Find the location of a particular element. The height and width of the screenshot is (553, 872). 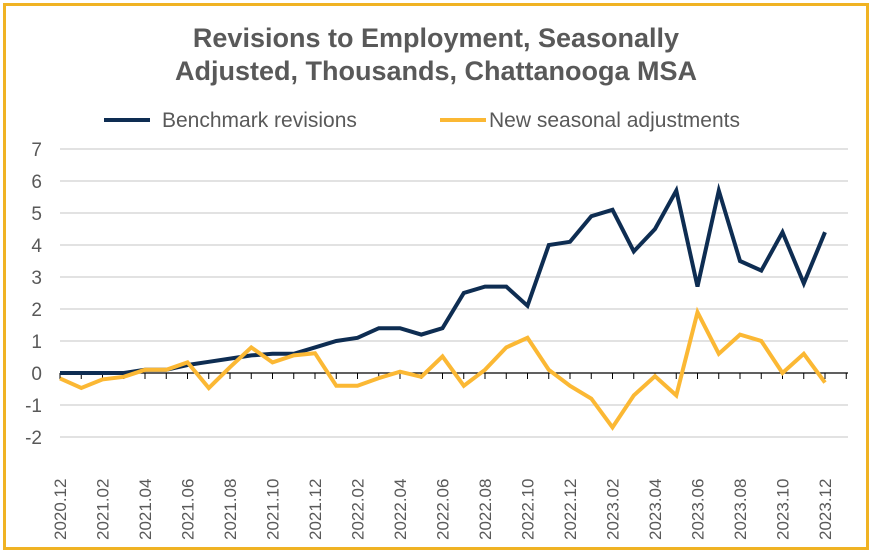

y-tick-label: 5 is located at coordinates (36, 214).